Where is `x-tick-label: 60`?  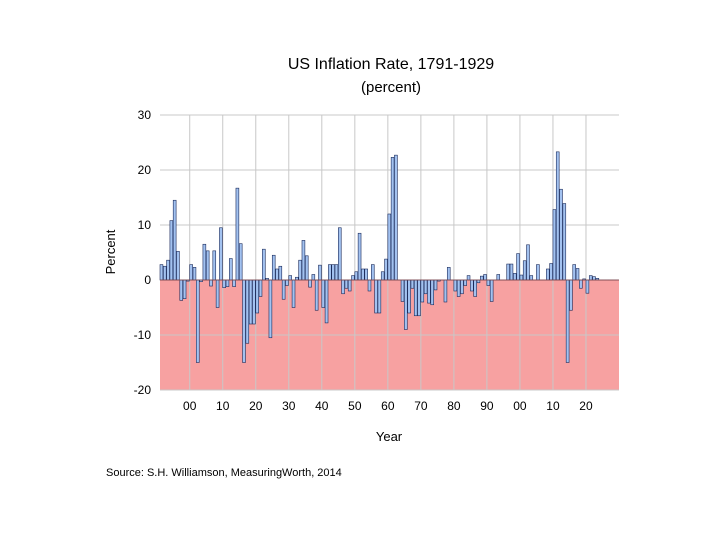
x-tick-label: 60 is located at coordinates (388, 406).